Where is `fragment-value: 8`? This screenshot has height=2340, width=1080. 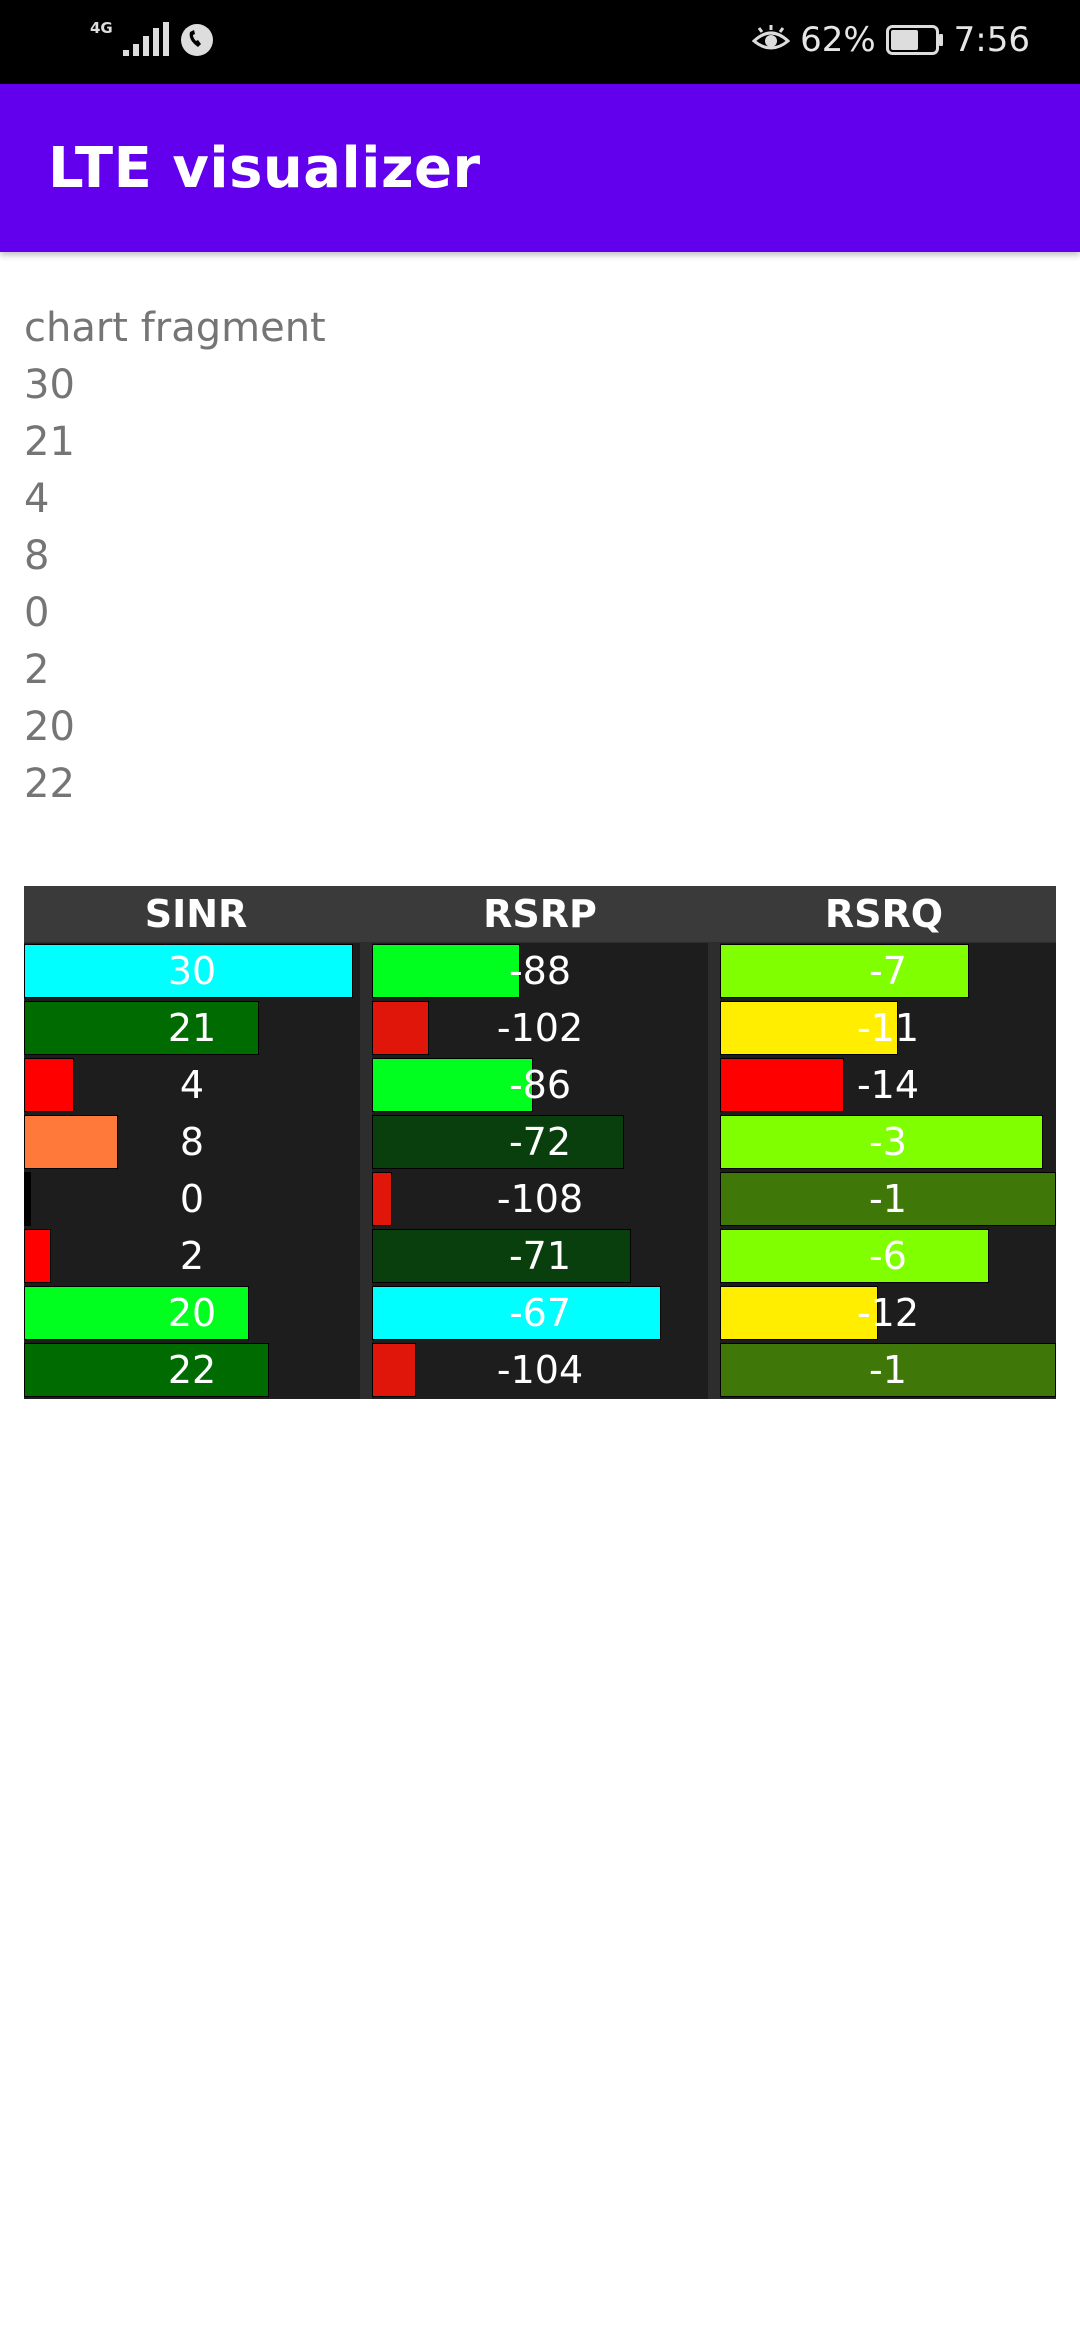 fragment-value: 8 is located at coordinates (37, 556).